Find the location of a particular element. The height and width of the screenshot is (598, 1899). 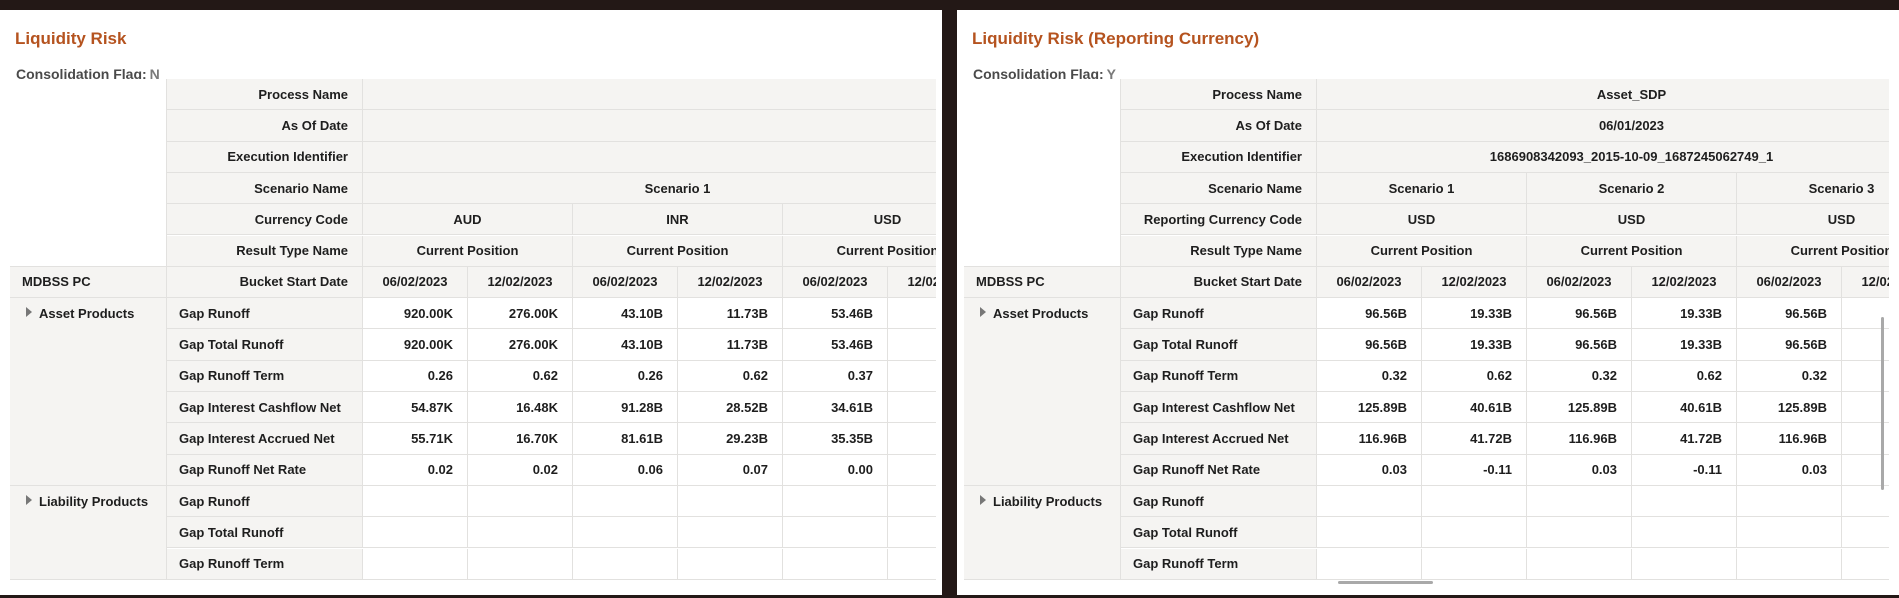

header-value: AUD is located at coordinates (468, 220).